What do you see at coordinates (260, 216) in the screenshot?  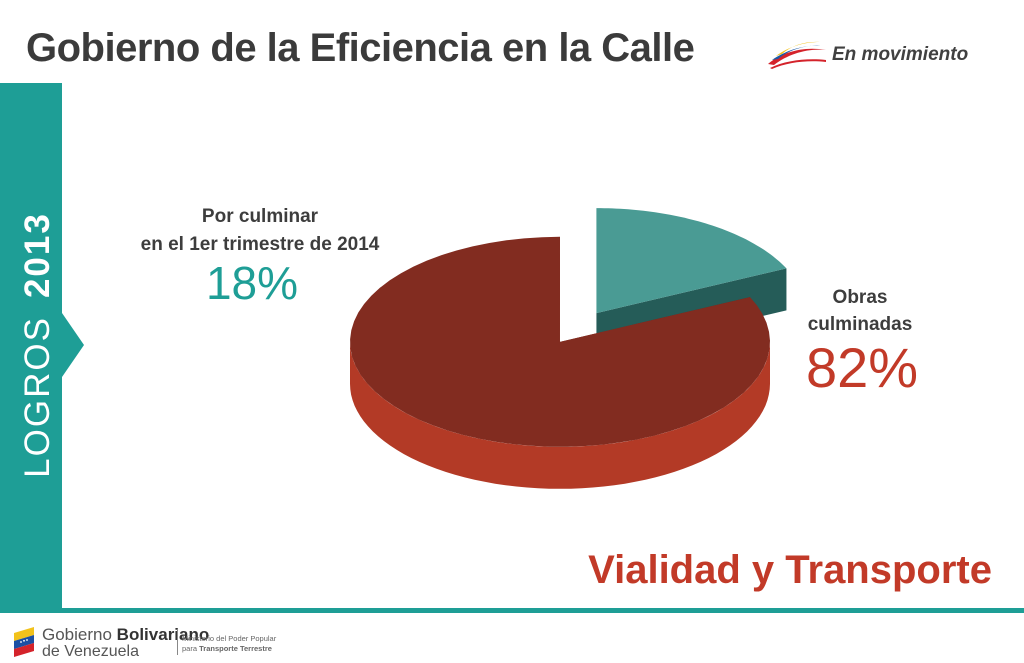 I see `slice-label-small-line1: Por culminar` at bounding box center [260, 216].